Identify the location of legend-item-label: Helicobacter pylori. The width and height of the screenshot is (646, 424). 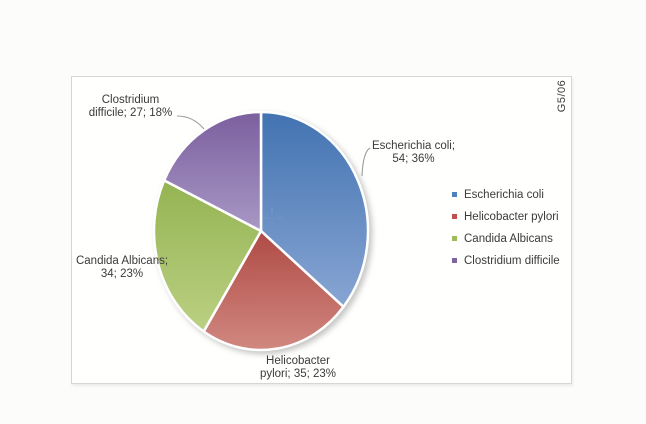
(511, 216).